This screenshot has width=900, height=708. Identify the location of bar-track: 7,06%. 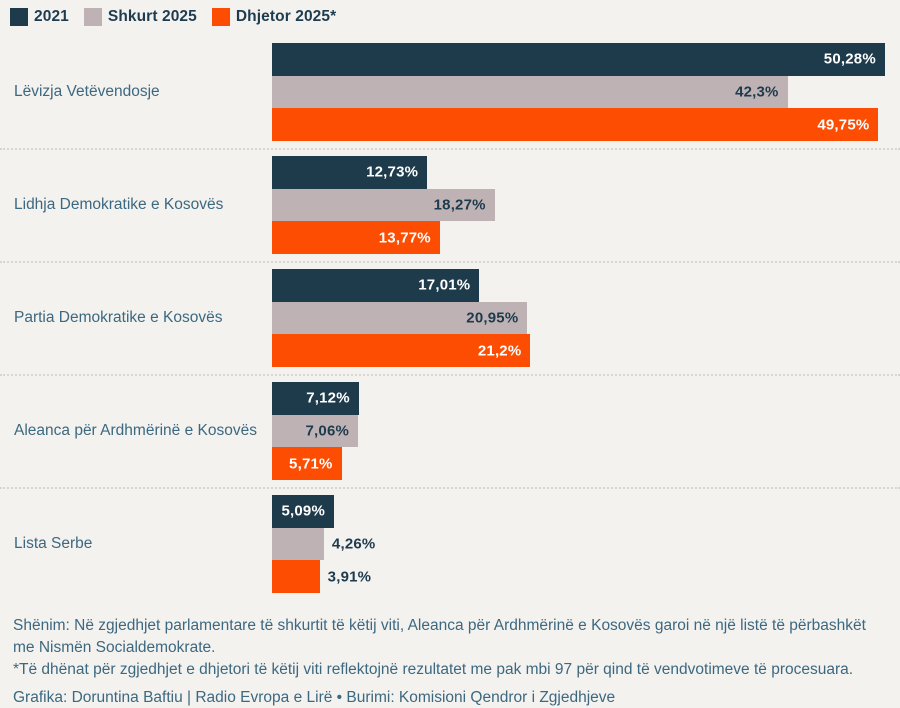
(581, 431).